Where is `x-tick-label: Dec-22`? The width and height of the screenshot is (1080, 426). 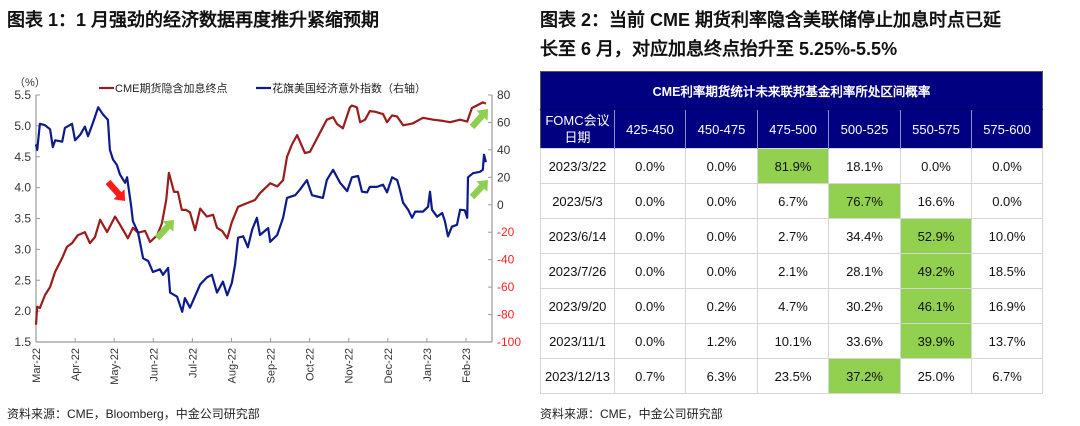
x-tick-label: Dec-22 is located at coordinates (389, 365).